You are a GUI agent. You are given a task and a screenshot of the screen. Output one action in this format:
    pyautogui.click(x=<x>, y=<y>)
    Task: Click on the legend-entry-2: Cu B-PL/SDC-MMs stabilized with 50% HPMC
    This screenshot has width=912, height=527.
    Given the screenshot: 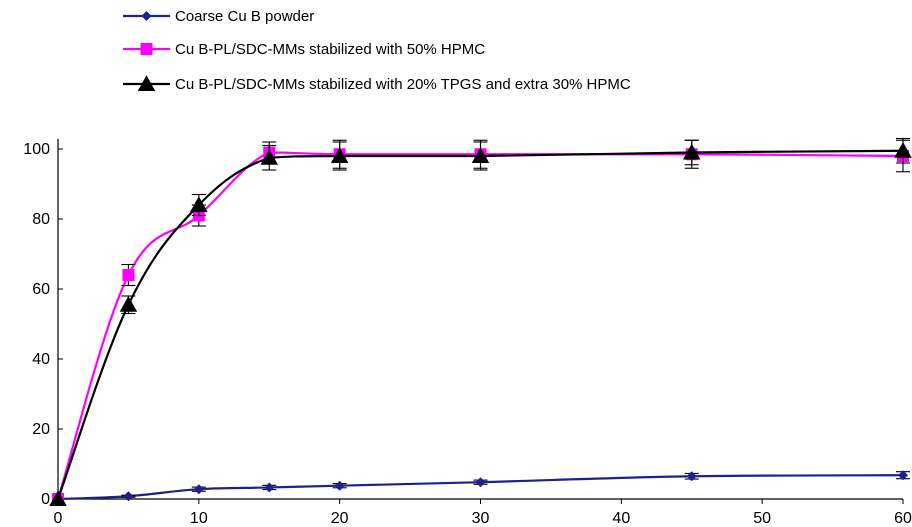 What is the action you would take?
    pyautogui.click(x=304, y=49)
    